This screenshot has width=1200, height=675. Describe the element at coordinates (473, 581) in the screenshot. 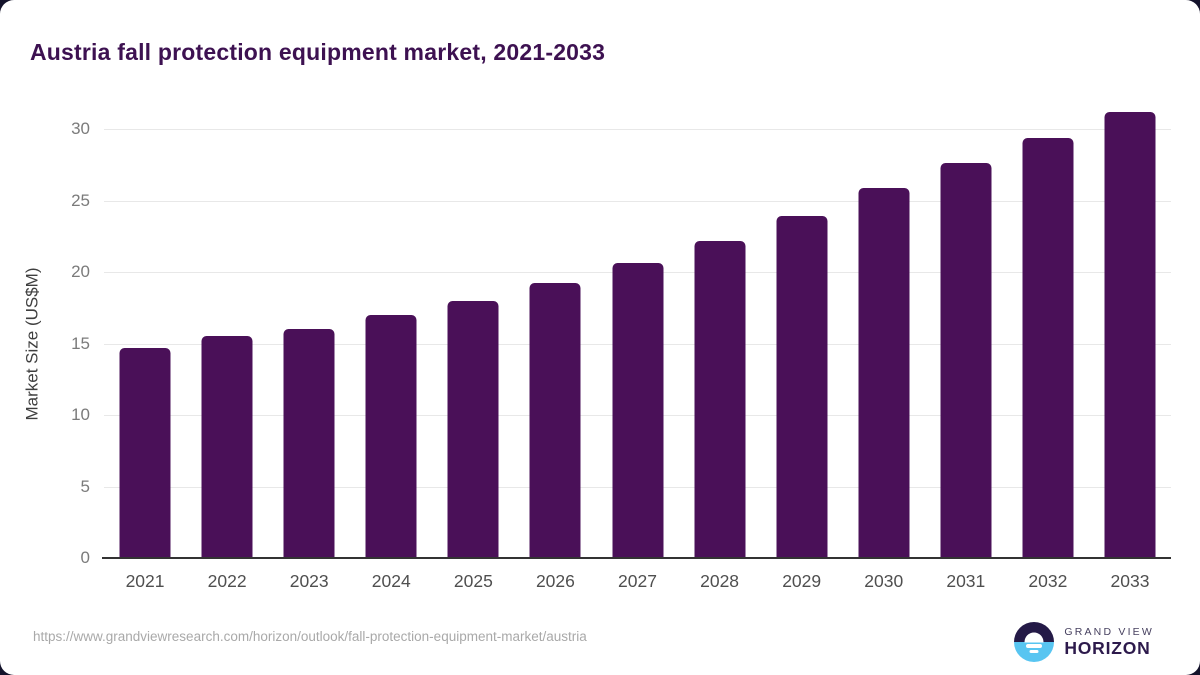

I see `x-tick-label: 2025` at that location.